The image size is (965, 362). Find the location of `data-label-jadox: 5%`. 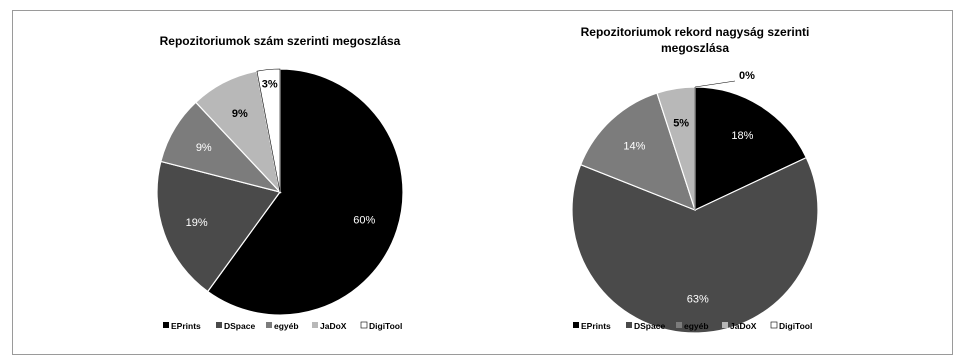

data-label-jadox: 5% is located at coordinates (681, 124).